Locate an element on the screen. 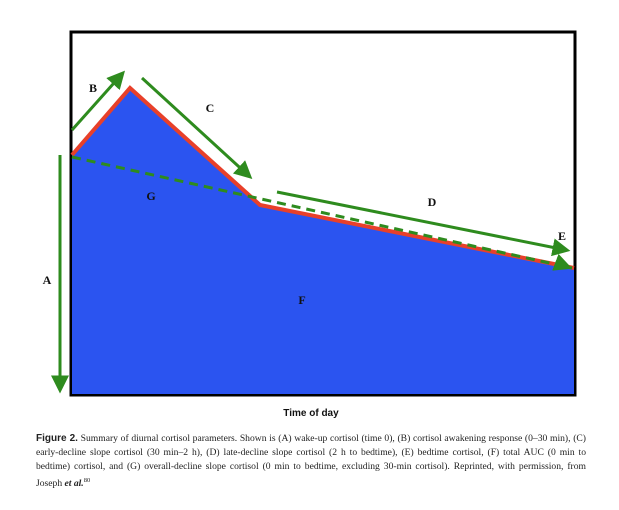  caption-emph: et al. is located at coordinates (74, 484).